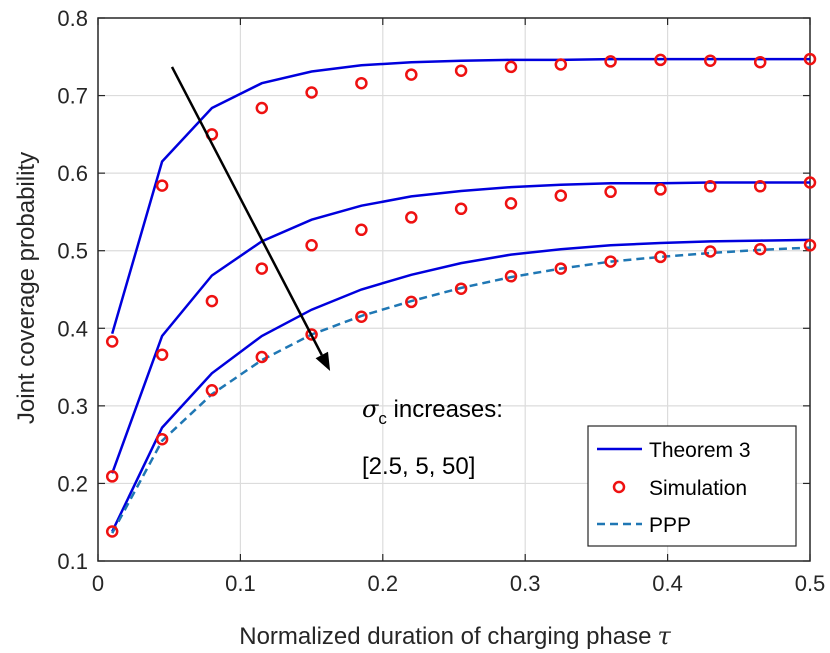  What do you see at coordinates (72, 251) in the screenshot?
I see `y-tick-label: 0.5` at bounding box center [72, 251].